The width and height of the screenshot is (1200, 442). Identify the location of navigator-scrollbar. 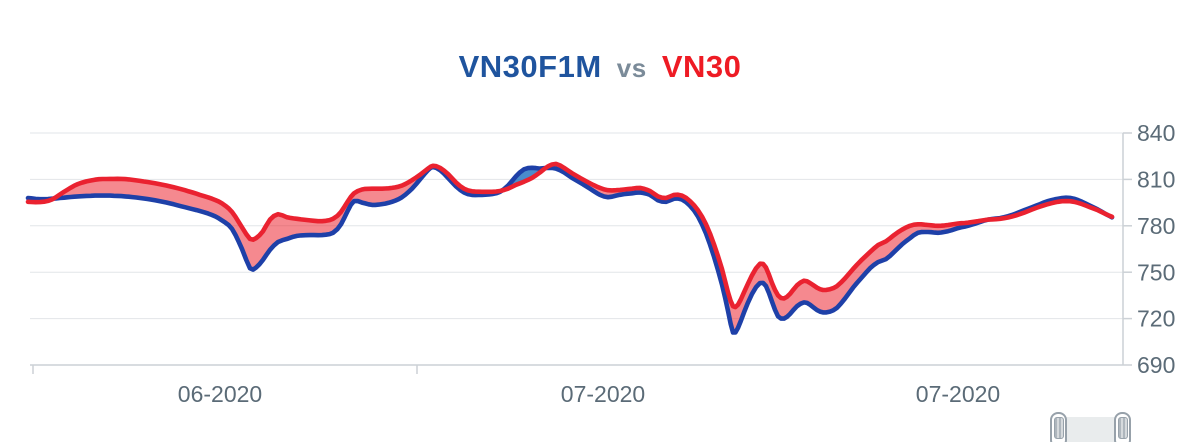
(1095, 427).